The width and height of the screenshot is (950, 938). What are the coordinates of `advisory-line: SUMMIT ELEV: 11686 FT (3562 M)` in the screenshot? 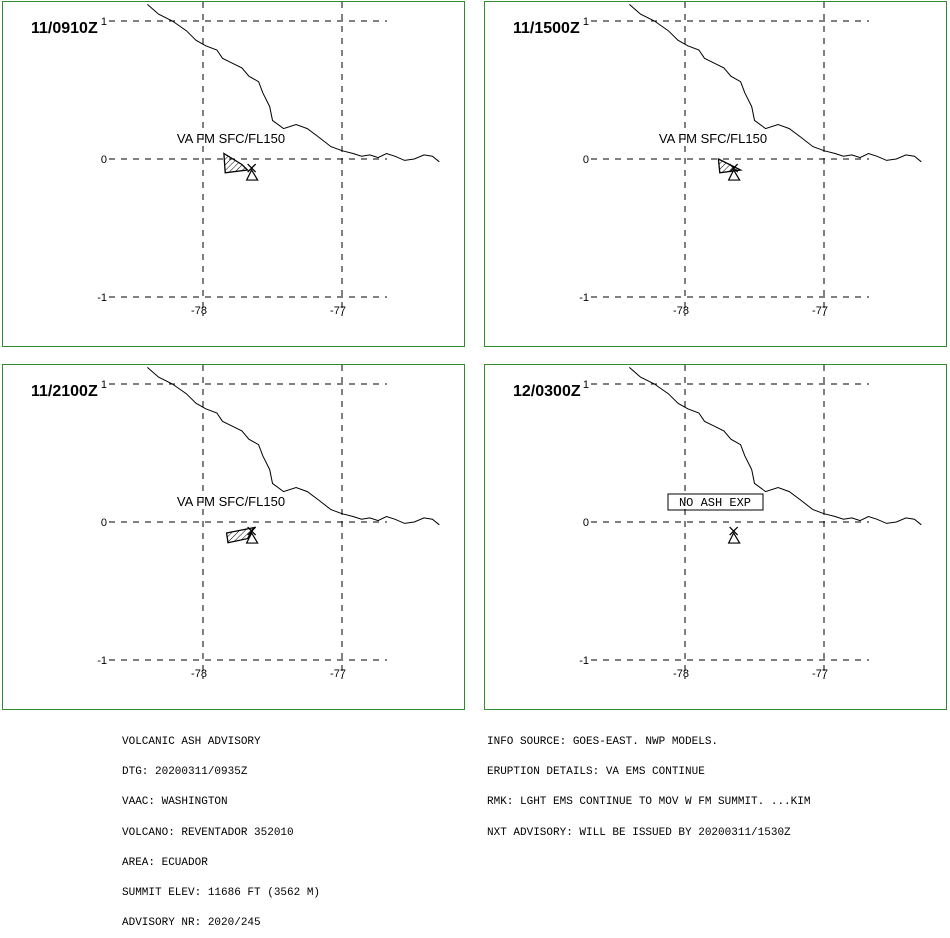 It's located at (221, 892).